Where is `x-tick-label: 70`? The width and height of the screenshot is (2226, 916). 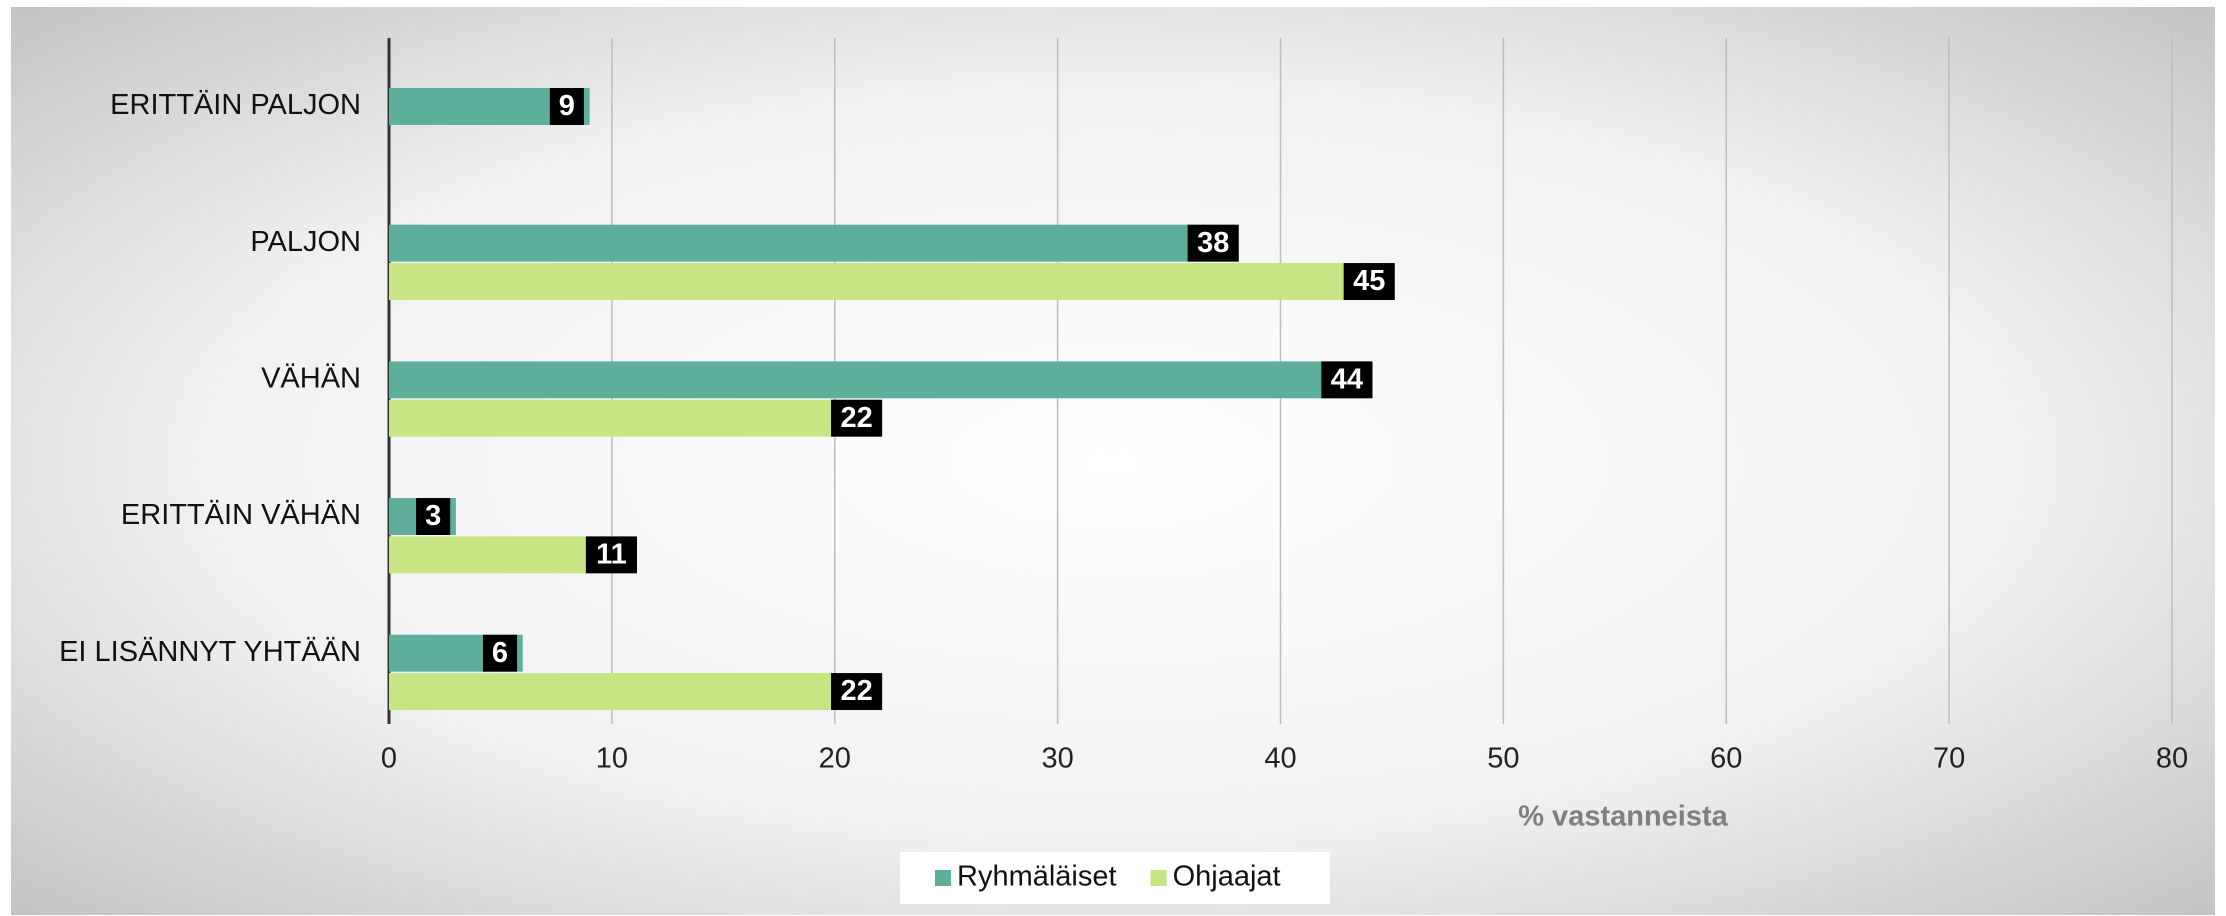
x-tick-label: 70 is located at coordinates (1949, 759).